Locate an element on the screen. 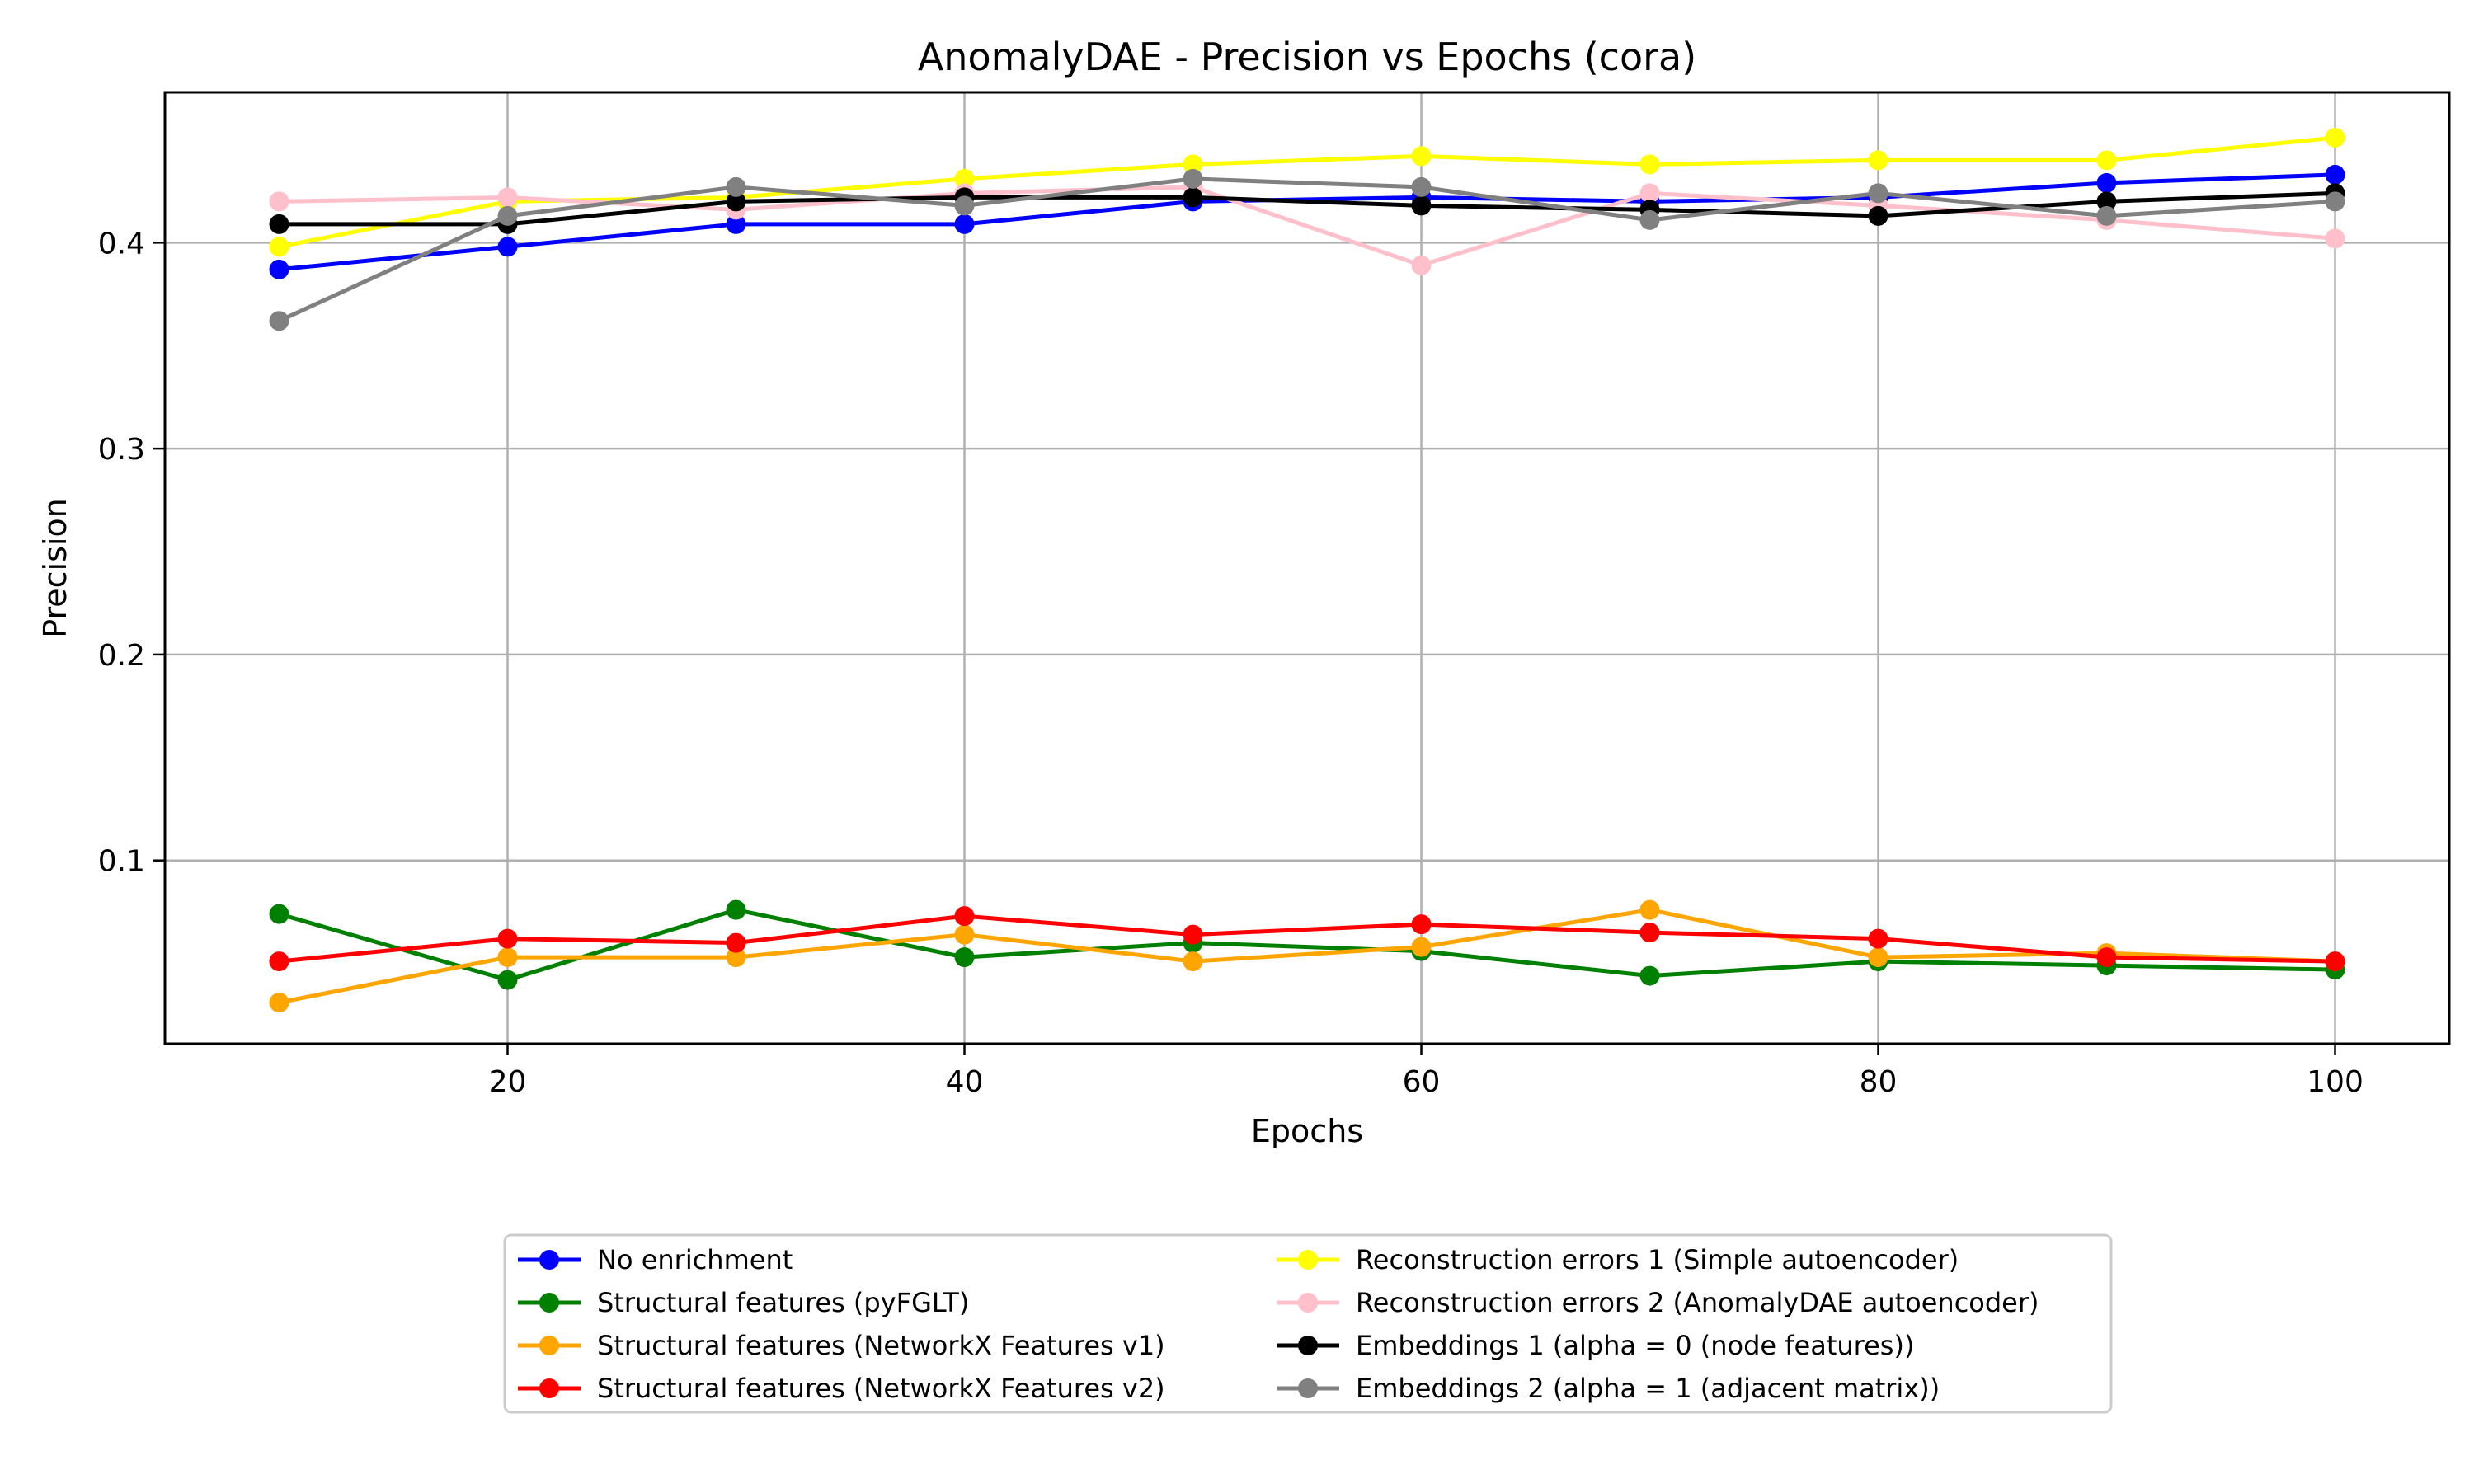 Image resolution: width=2474 pixels, height=1484 pixels. y-tick-label: 0.1 is located at coordinates (121, 862).